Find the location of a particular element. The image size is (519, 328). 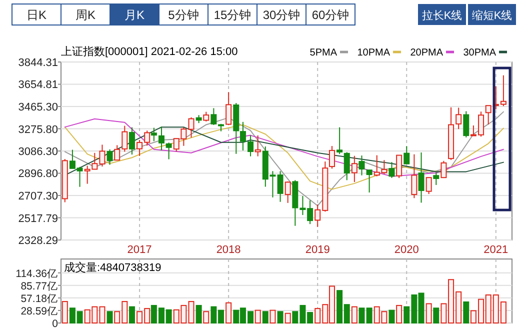

text: 15分钟 is located at coordinates (233, 15).